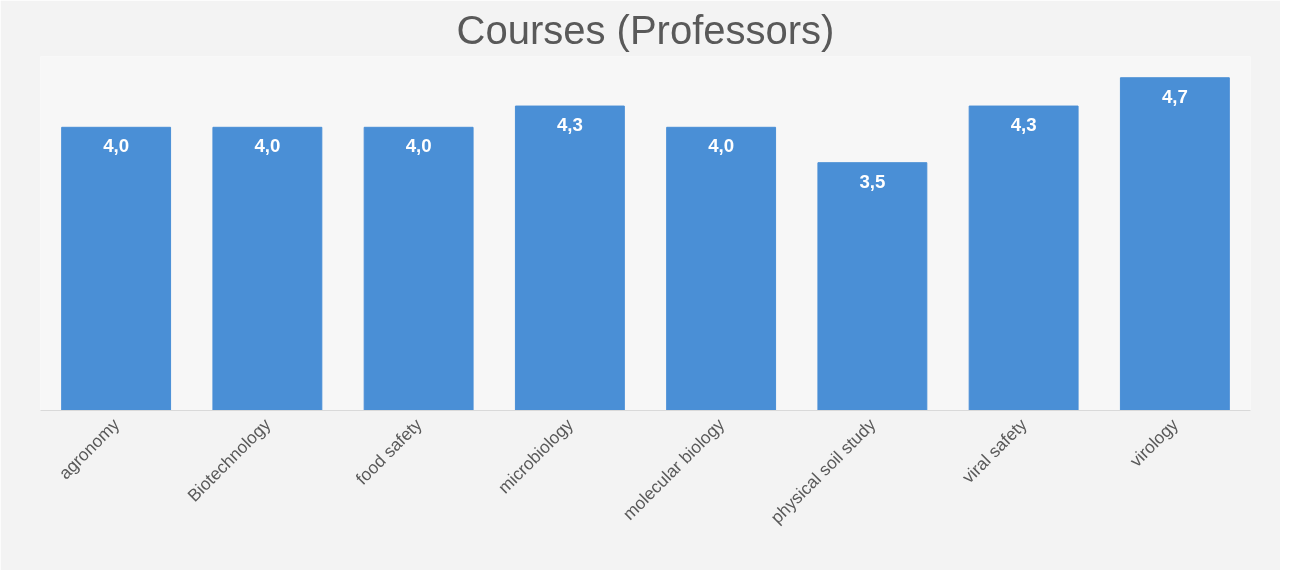  Describe the element at coordinates (1174, 96) in the screenshot. I see `data-label: 4,7` at that location.